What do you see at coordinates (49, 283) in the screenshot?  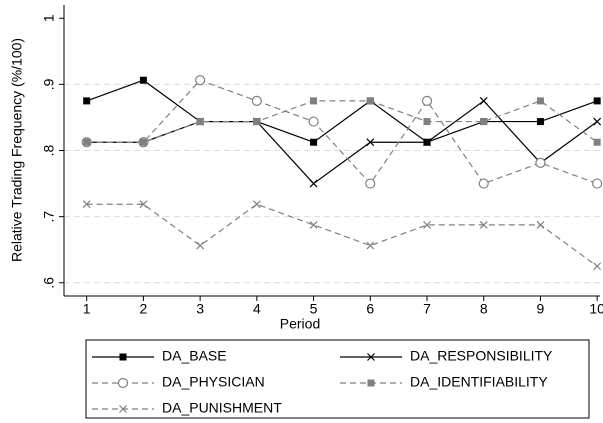 I see `y-tick-label: .6` at bounding box center [49, 283].